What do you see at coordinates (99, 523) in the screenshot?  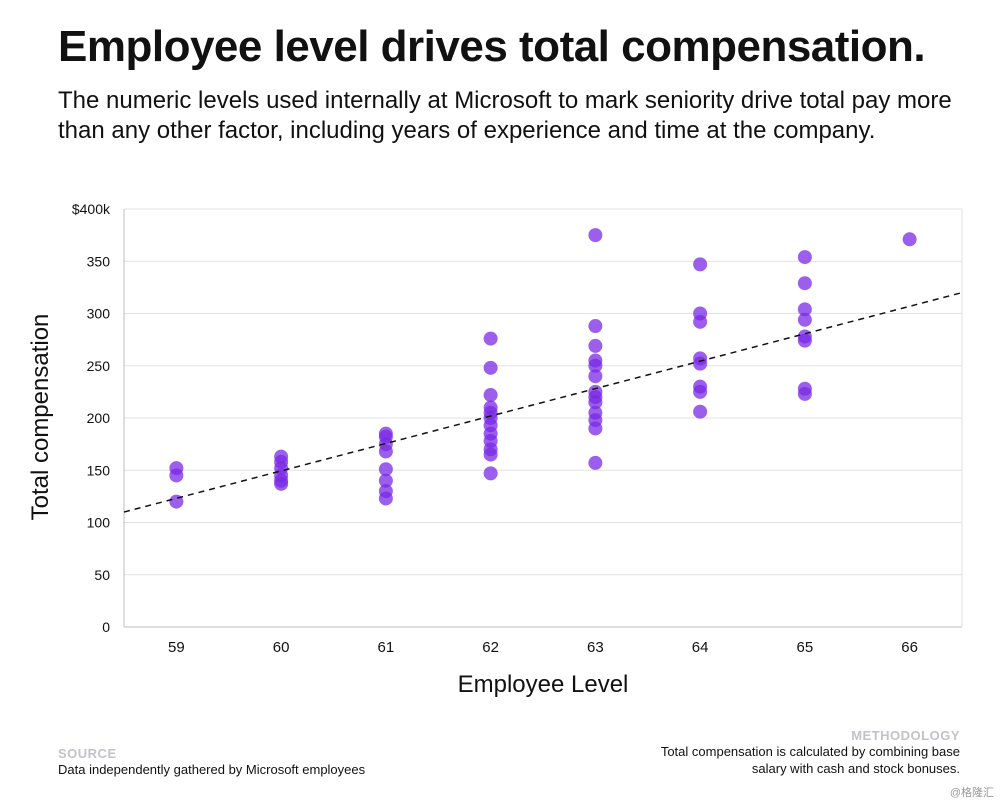 I see `y-tick-label: 100` at bounding box center [99, 523].